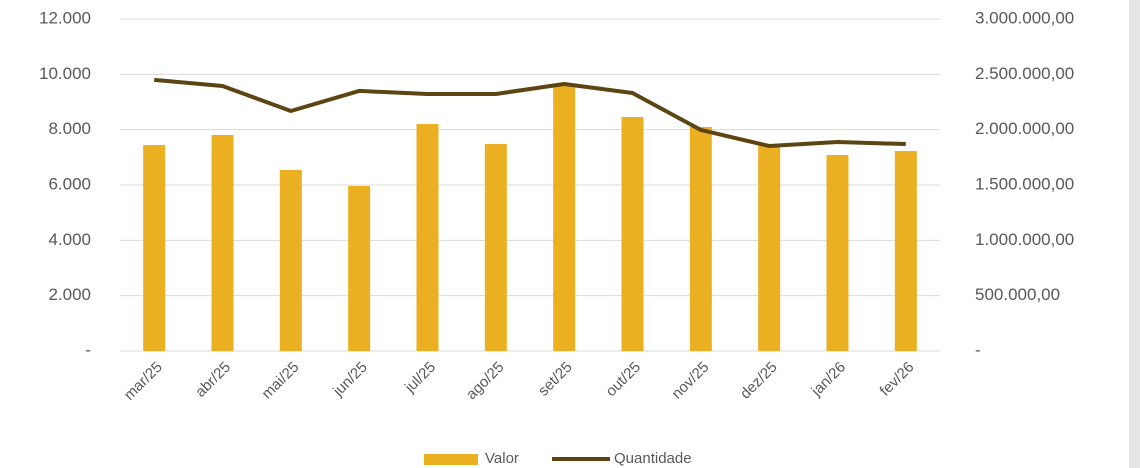 The width and height of the screenshot is (1140, 468). I want to click on x-tick-label: jan/26, so click(829, 380).